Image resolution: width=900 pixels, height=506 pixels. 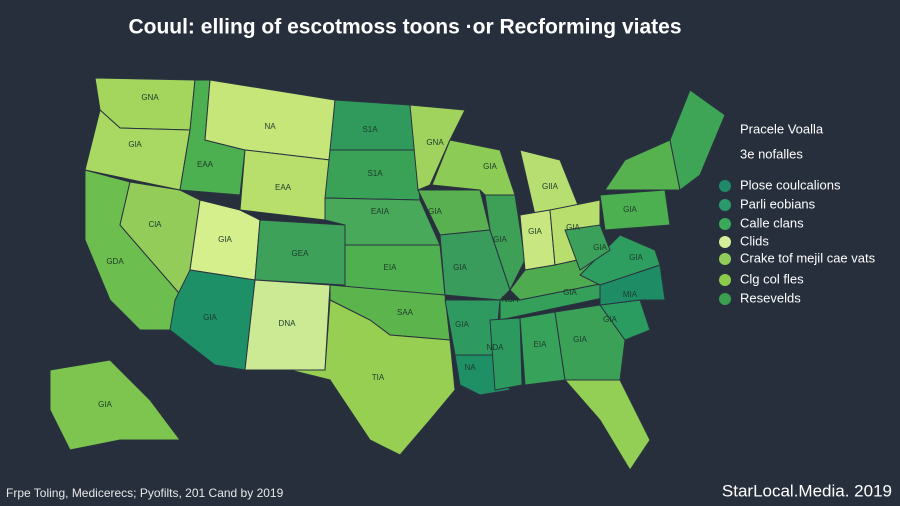 I want to click on legend-label: Parli eobians, so click(x=778, y=203).